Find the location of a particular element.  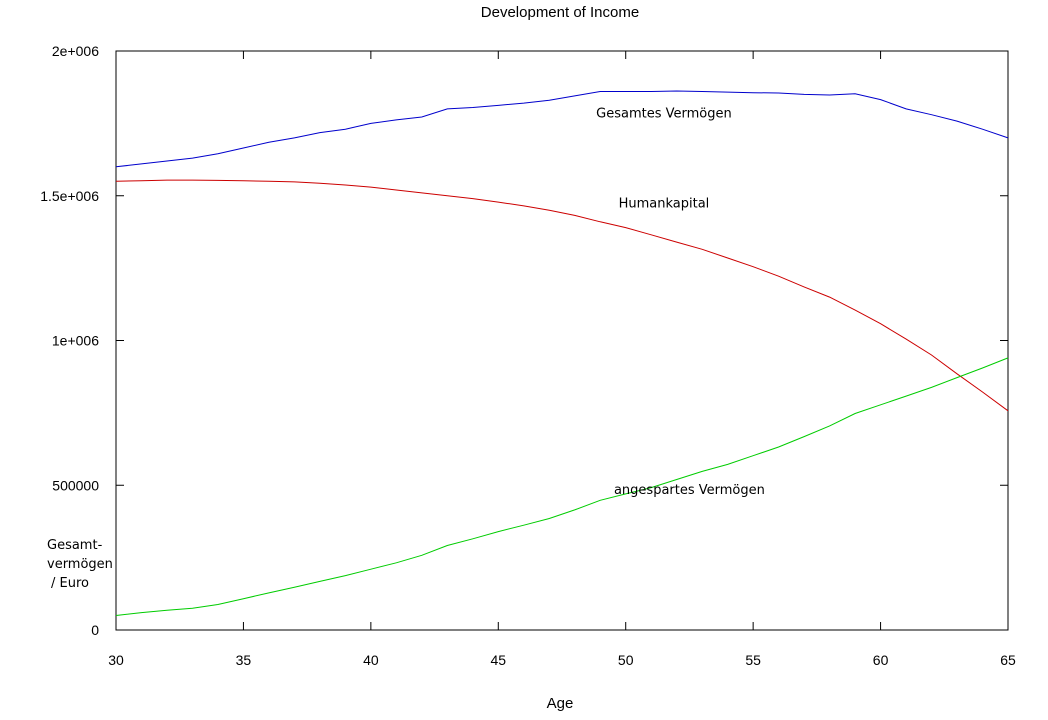

y-tick-label: 2e+006 is located at coordinates (75, 51).